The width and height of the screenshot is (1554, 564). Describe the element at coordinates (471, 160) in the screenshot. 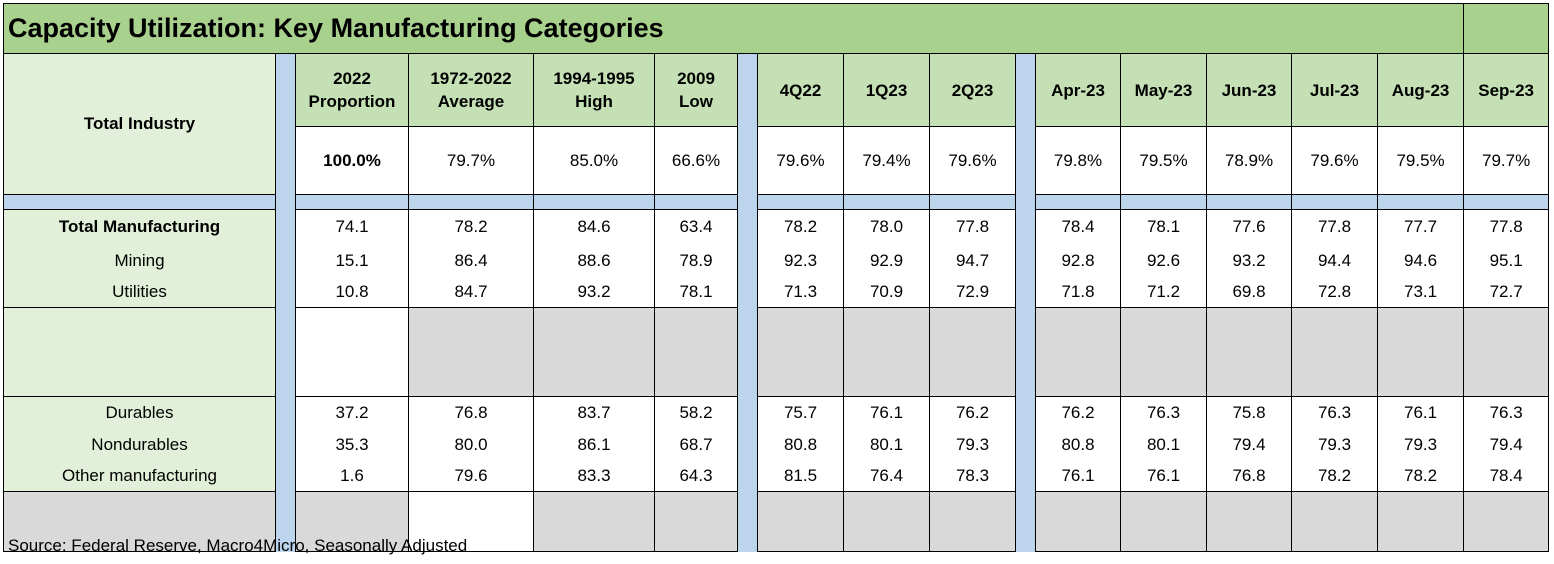

I see `total-industry-value: 79.7%` at that location.